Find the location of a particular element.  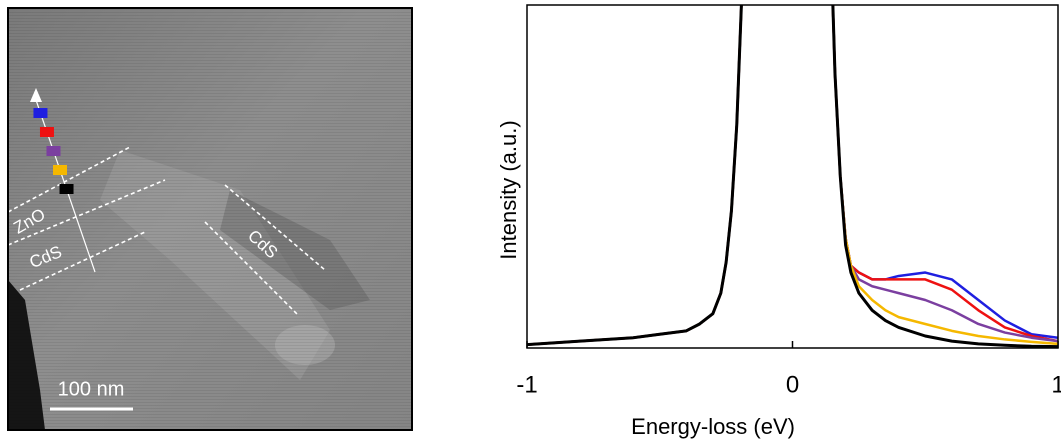

x-tick-label: -1 is located at coordinates (526, 384).